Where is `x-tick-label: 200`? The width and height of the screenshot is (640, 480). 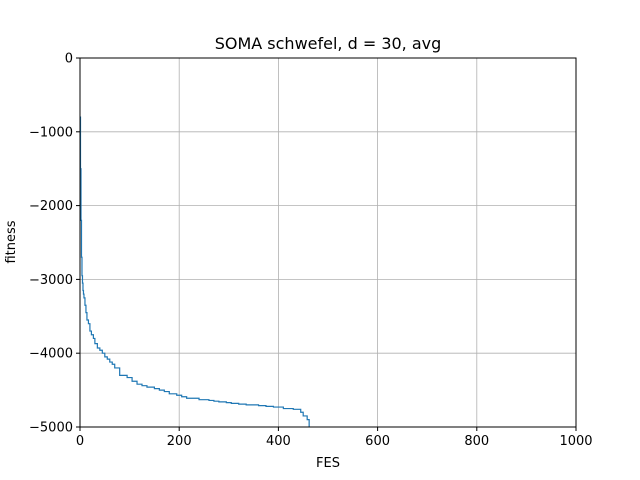 x-tick-label: 200 is located at coordinates (179, 441).